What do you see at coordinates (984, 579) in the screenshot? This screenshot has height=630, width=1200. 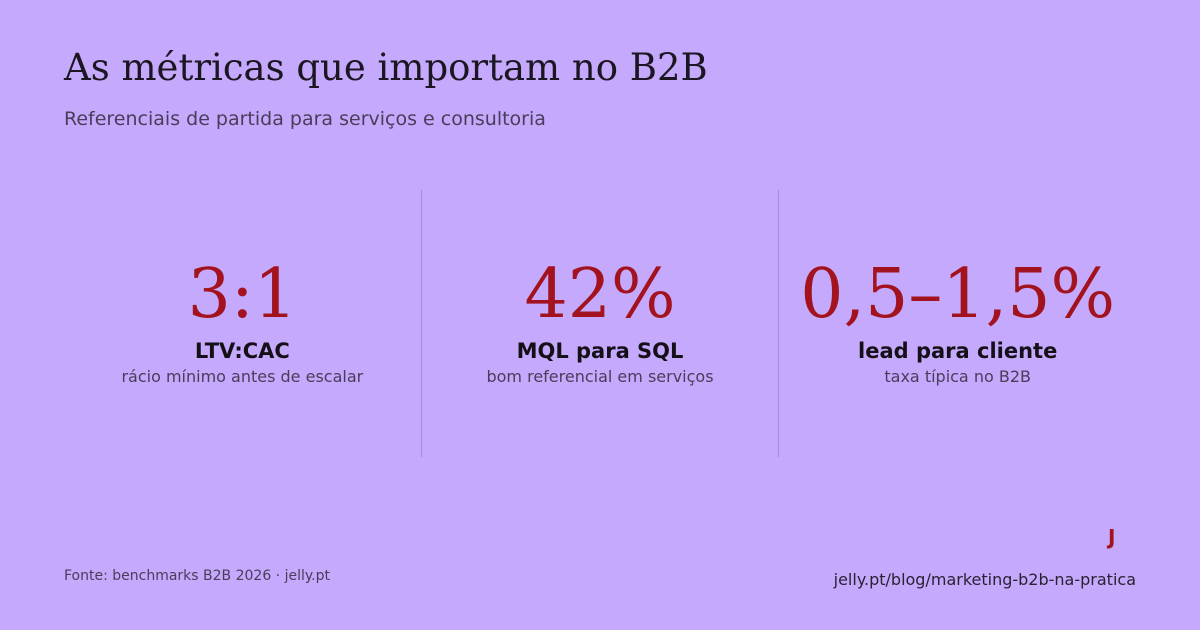 I see `url: jelly.pt/blog/marketing-b2b-na-pratica` at bounding box center [984, 579].